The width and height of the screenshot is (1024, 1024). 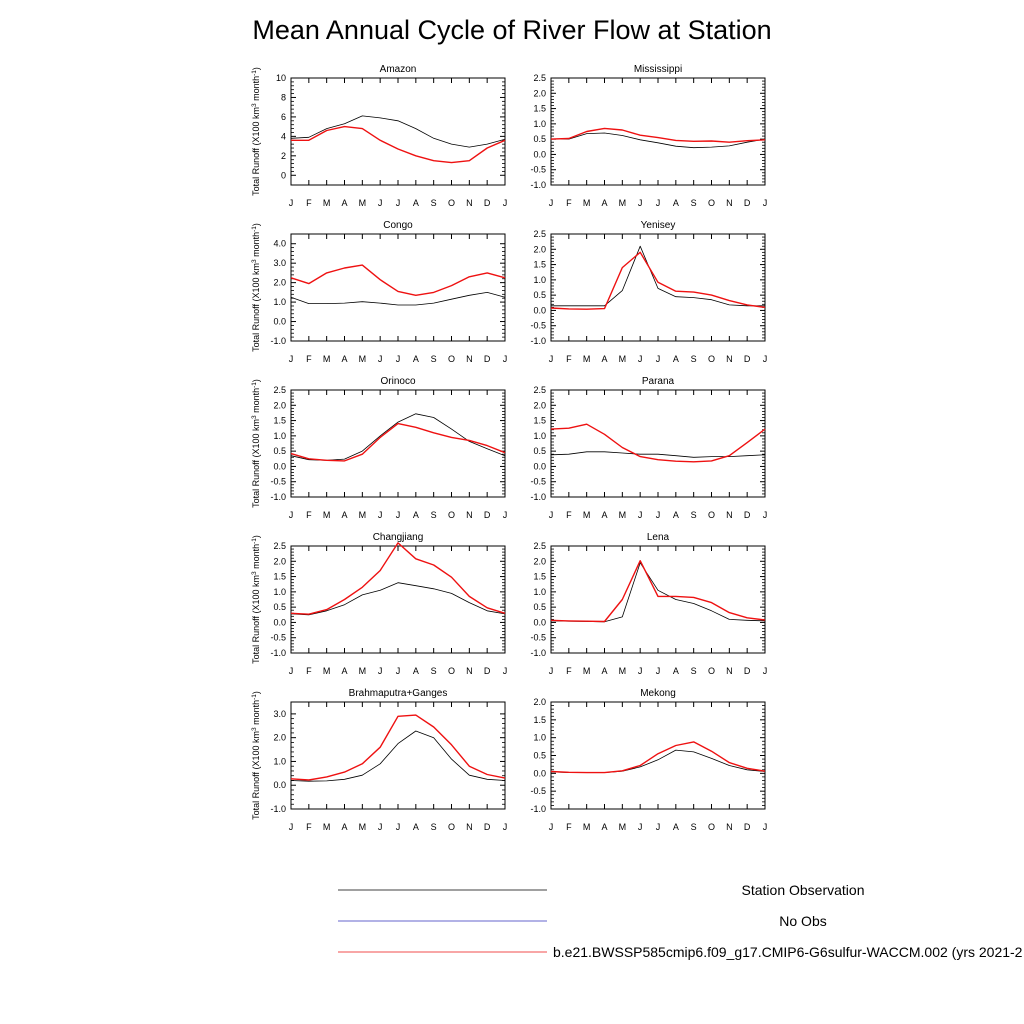 I want to click on y-tick-label: 8, so click(x=283, y=97).